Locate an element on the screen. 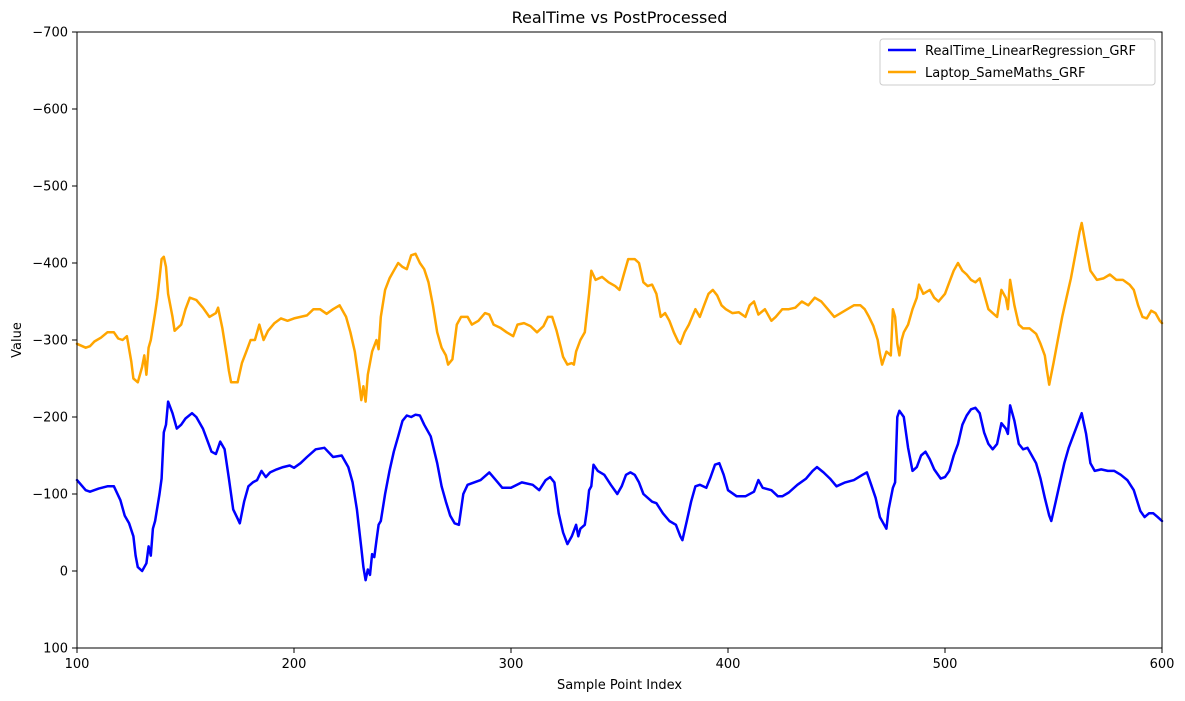  x-axis: 100 200 300 400 500 600 is located at coordinates (620, 660).